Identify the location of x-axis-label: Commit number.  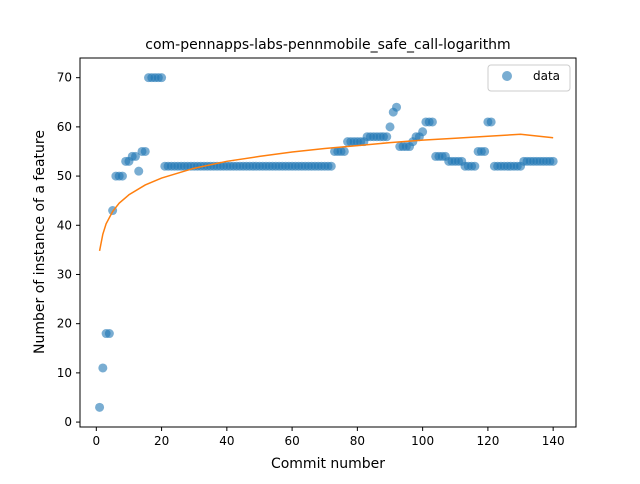
(328, 464).